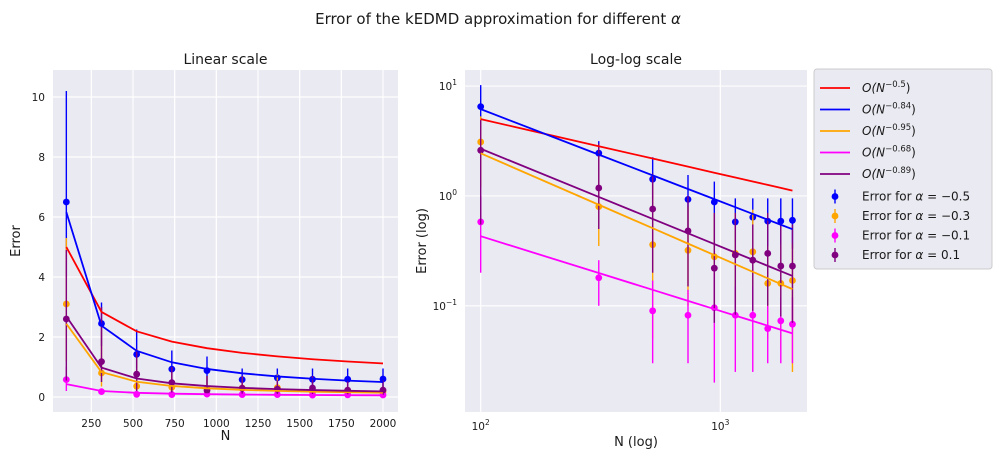 The height and width of the screenshot is (465, 997). What do you see at coordinates (41, 398) in the screenshot?
I see `left-y-tick-label: 0` at bounding box center [41, 398].